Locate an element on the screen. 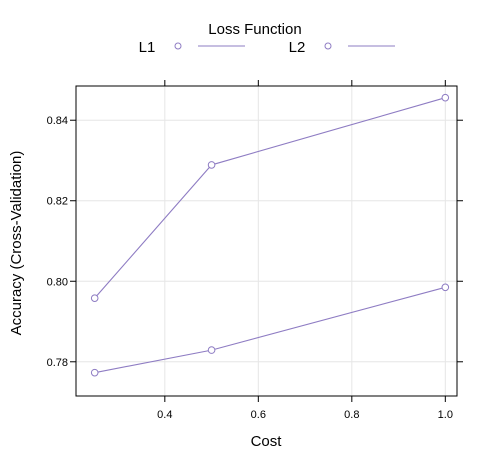  legend-title: Loss Function is located at coordinates (254, 29).